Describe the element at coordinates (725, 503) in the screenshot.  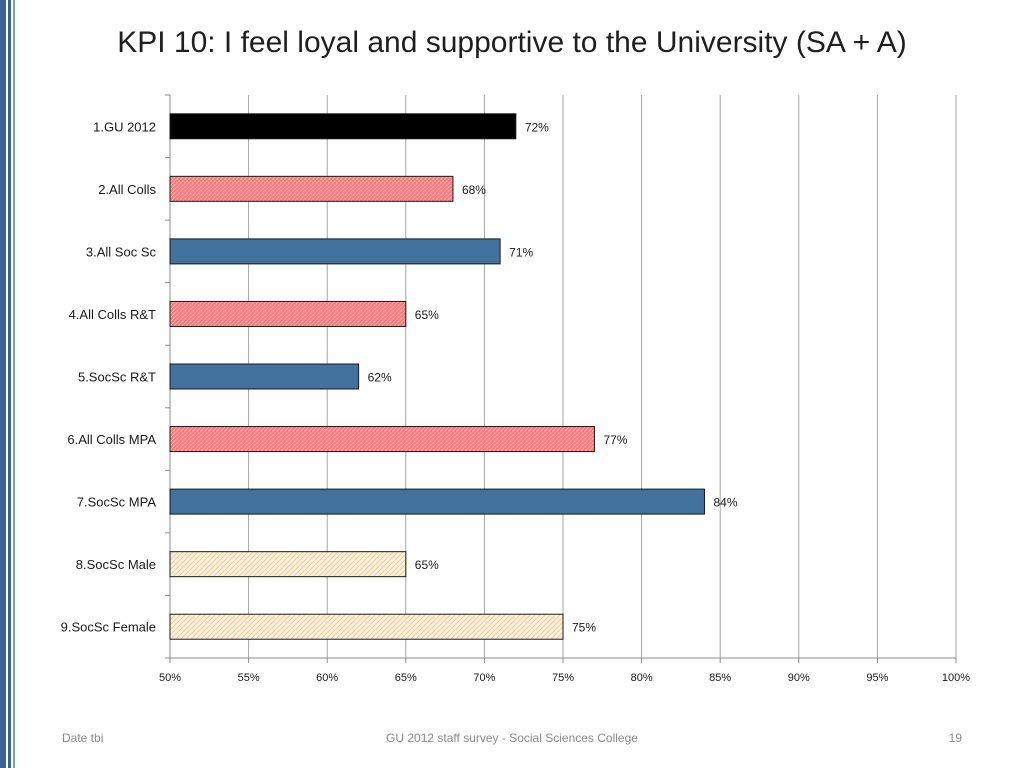
I see `data-label: 84%` at that location.